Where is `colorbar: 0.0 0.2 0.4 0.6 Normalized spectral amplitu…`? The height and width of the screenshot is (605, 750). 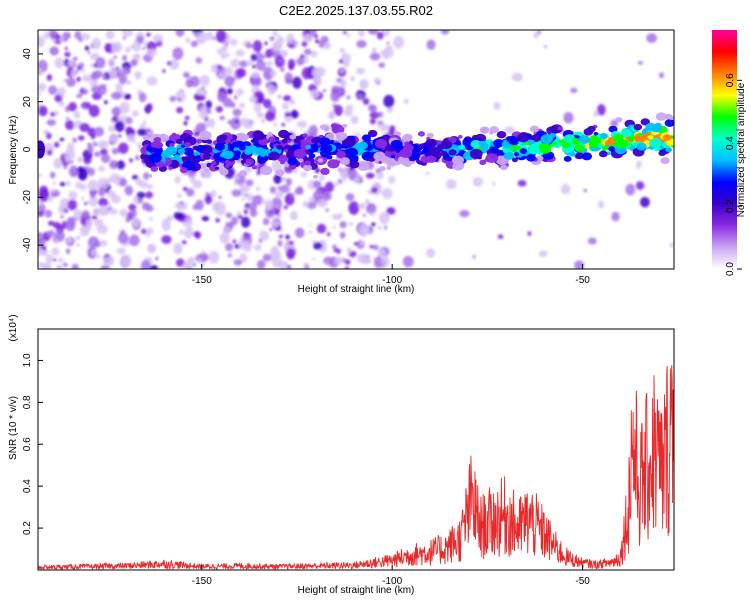 colorbar: 0.0 0.2 0.4 0.6 Normalized spectral amplitu… is located at coordinates (729, 153).